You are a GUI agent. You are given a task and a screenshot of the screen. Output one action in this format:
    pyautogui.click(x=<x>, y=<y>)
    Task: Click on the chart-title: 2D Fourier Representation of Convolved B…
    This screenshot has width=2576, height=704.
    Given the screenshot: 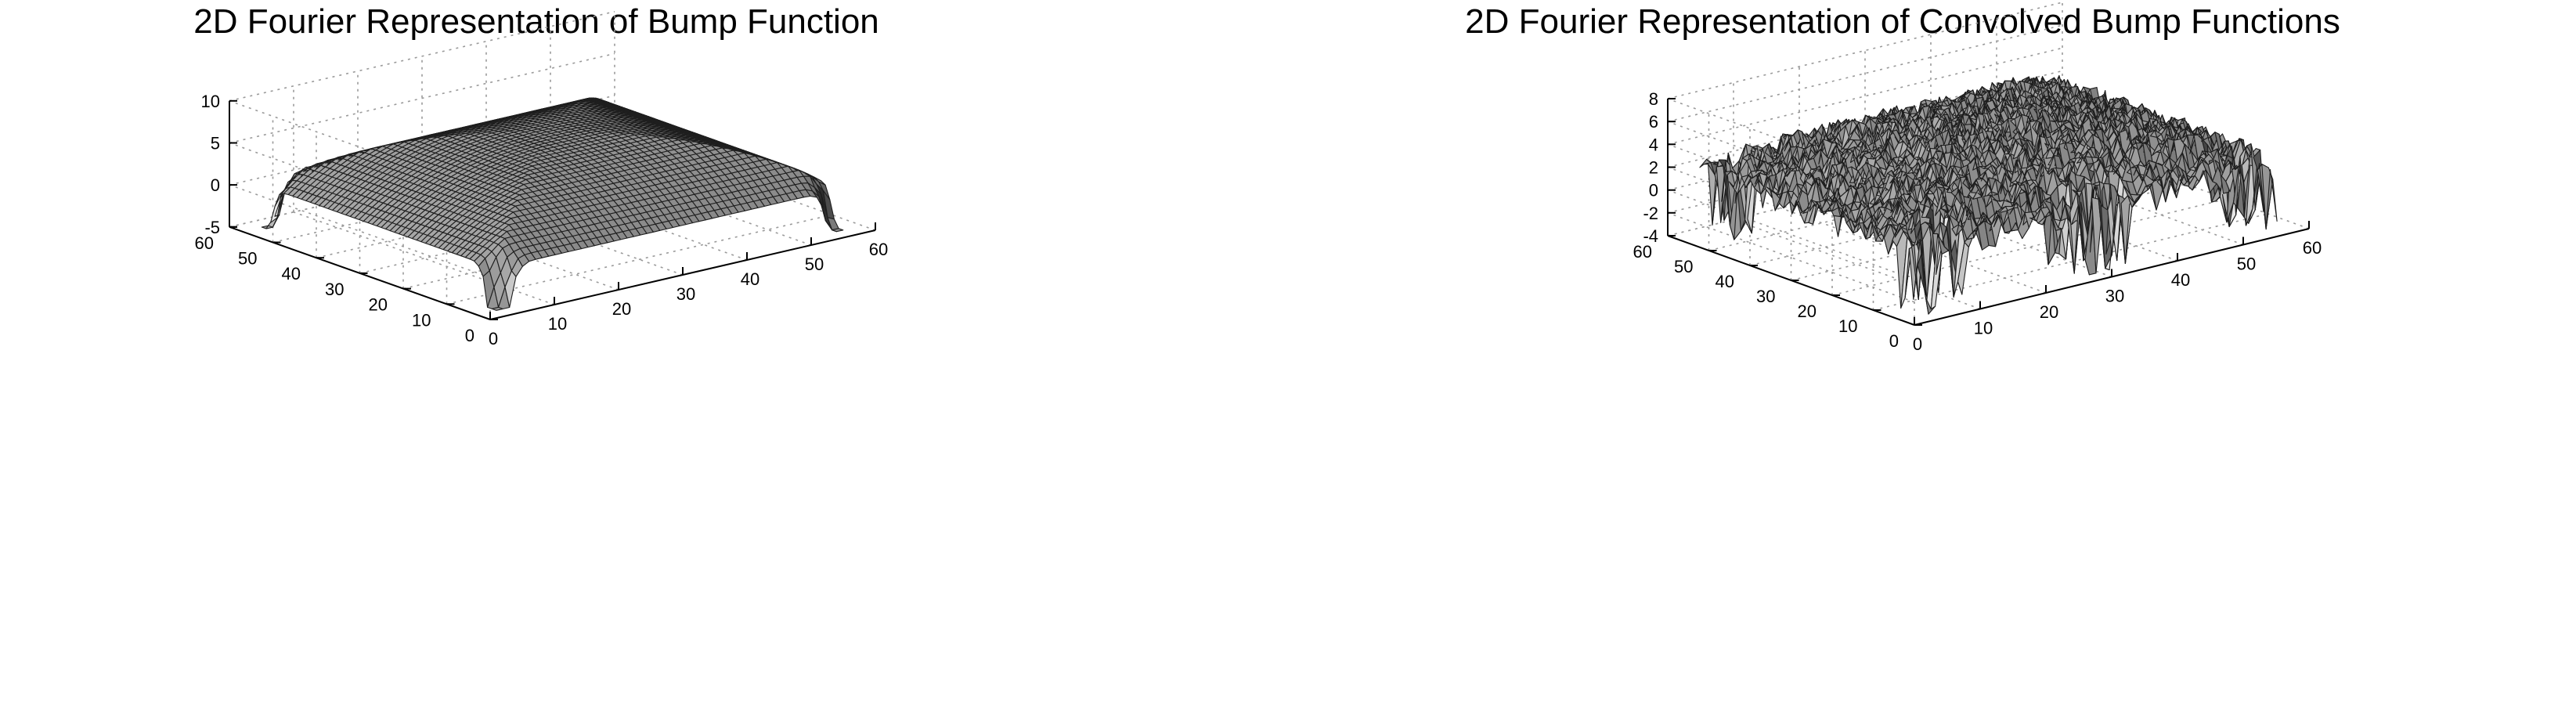 What is the action you would take?
    pyautogui.click(x=1903, y=22)
    